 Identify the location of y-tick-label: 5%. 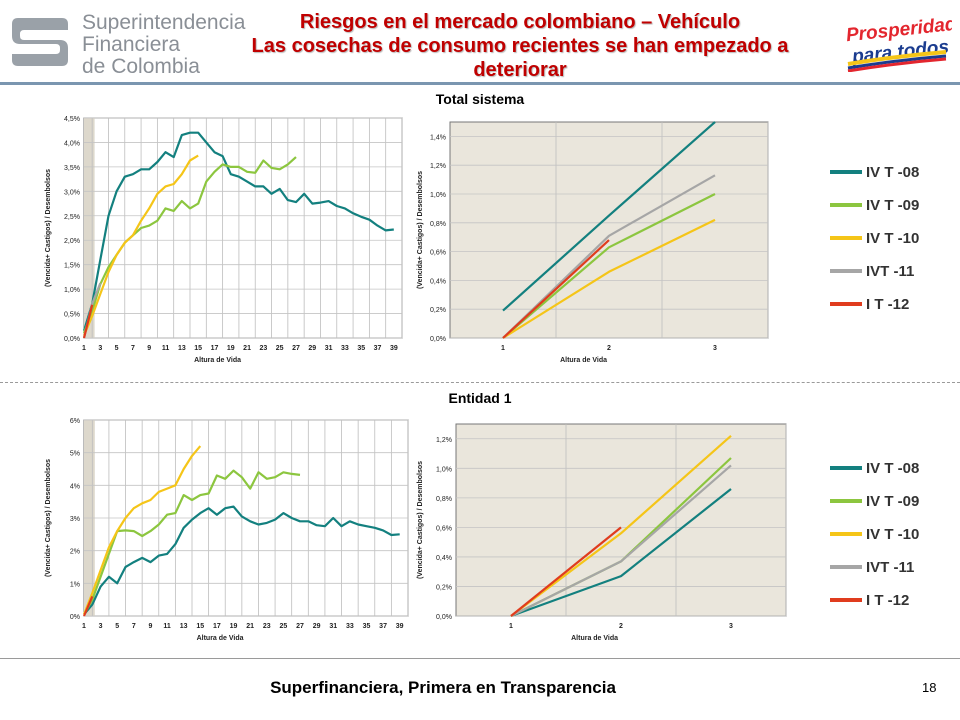
(75, 454).